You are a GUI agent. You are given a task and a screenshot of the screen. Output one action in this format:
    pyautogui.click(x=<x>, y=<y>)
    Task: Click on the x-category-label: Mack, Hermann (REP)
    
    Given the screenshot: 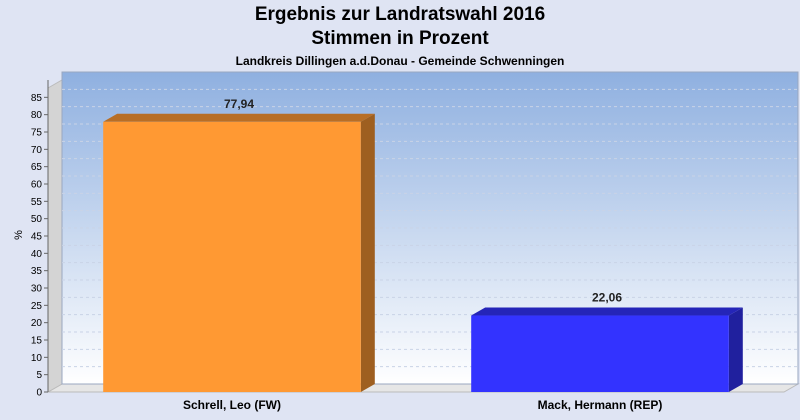 What is the action you would take?
    pyautogui.click(x=600, y=405)
    